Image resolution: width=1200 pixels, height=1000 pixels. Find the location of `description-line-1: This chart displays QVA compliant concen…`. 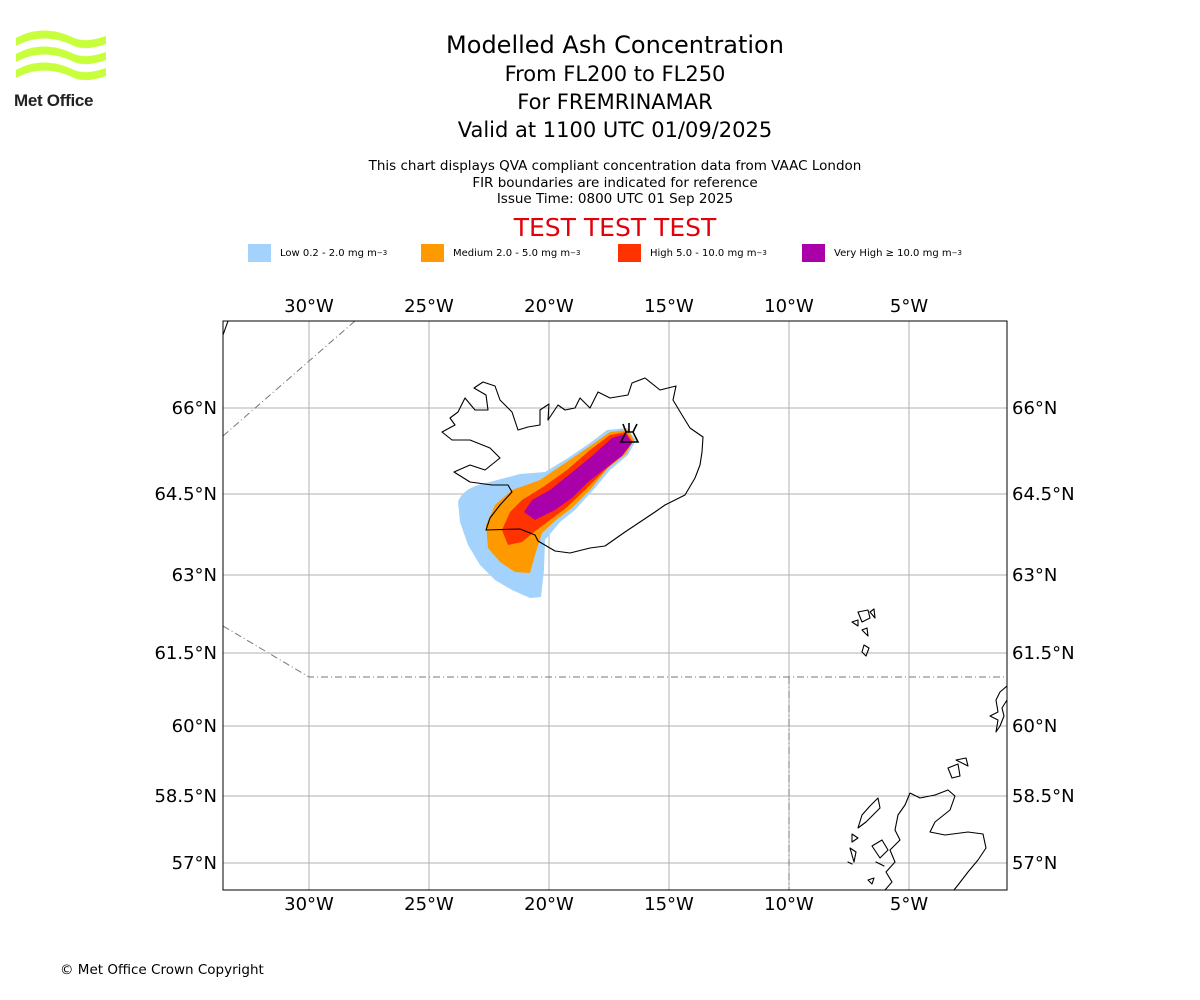

description-line-1: This chart displays QVA compliant concen… is located at coordinates (615, 166).